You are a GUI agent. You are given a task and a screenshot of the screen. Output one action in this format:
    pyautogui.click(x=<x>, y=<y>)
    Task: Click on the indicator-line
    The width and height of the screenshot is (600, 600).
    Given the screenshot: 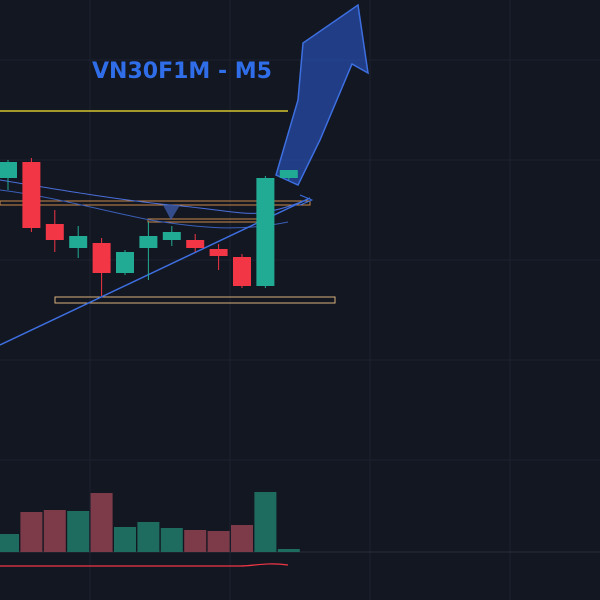 What is the action you would take?
    pyautogui.click(x=144, y=565)
    